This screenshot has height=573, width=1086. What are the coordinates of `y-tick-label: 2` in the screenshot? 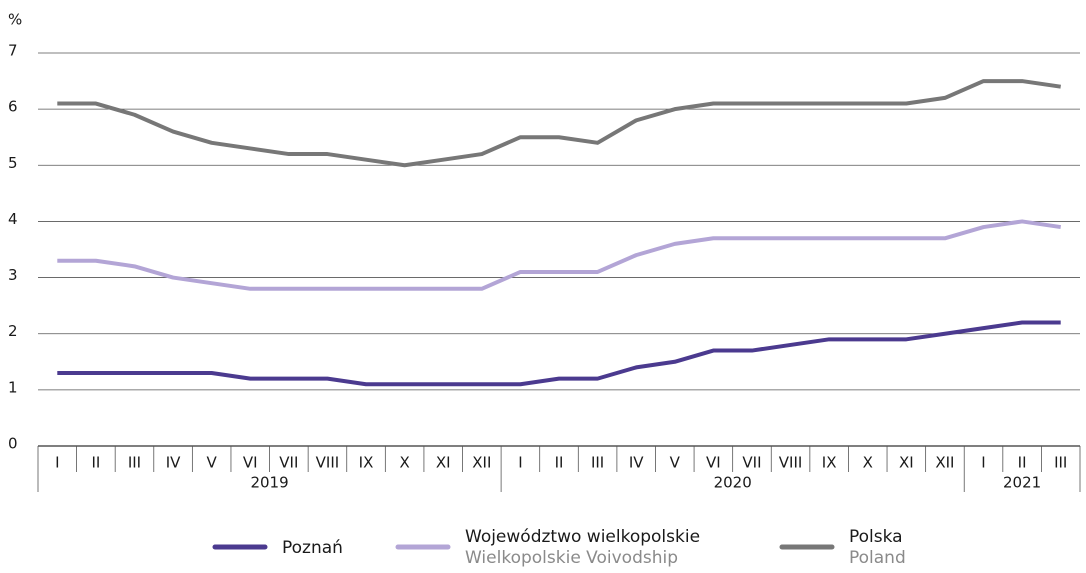 It's located at (13, 331).